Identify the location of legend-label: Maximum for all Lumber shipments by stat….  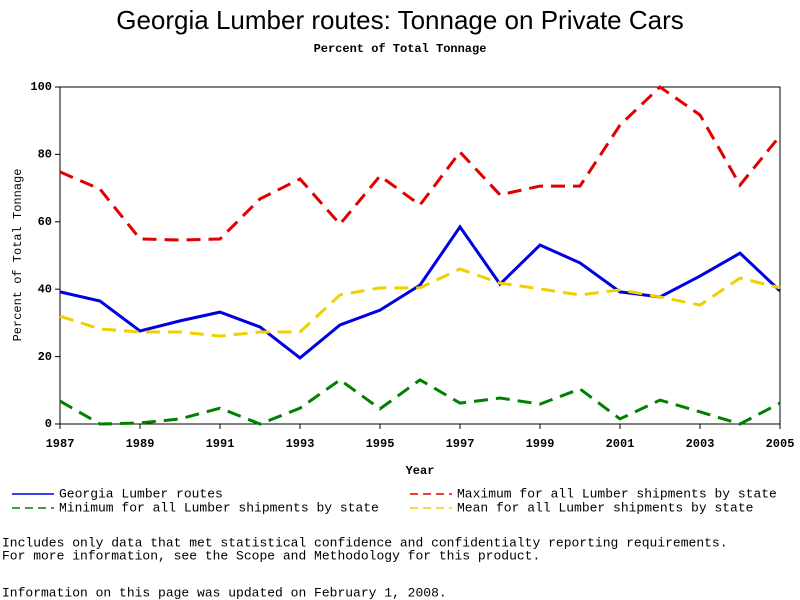
(617, 493).